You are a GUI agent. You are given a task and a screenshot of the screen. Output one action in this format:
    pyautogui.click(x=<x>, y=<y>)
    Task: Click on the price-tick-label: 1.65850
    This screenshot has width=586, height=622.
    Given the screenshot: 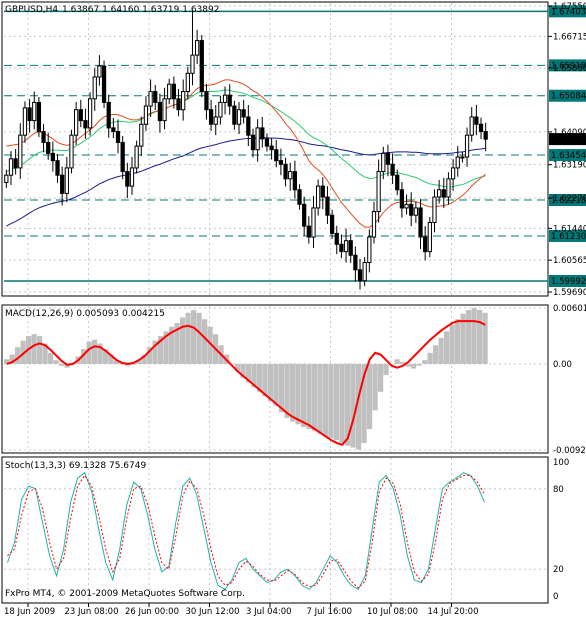 What is the action you would take?
    pyautogui.click(x=569, y=69)
    